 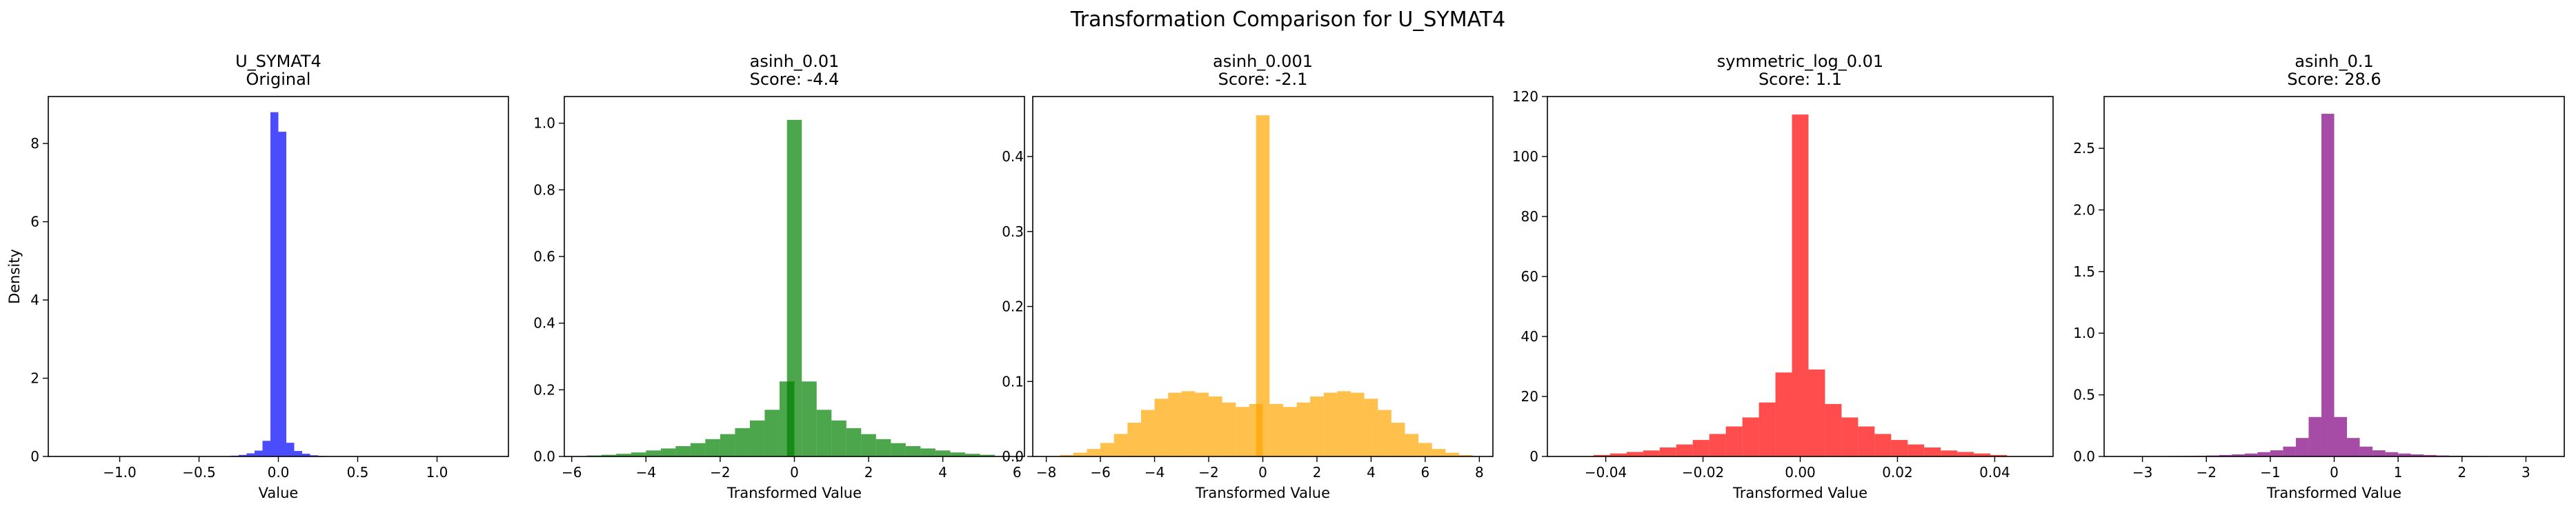 What do you see at coordinates (14, 276) in the screenshot?
I see `y-axis-label: Density` at bounding box center [14, 276].